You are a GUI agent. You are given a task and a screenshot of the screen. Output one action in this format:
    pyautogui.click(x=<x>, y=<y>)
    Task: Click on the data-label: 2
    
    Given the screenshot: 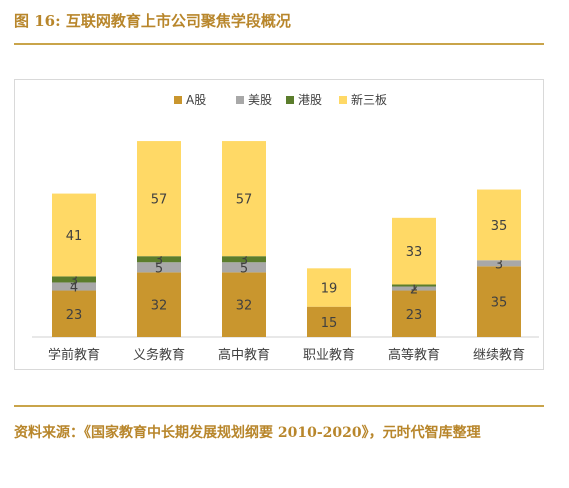 What is the action you would take?
    pyautogui.click(x=414, y=290)
    